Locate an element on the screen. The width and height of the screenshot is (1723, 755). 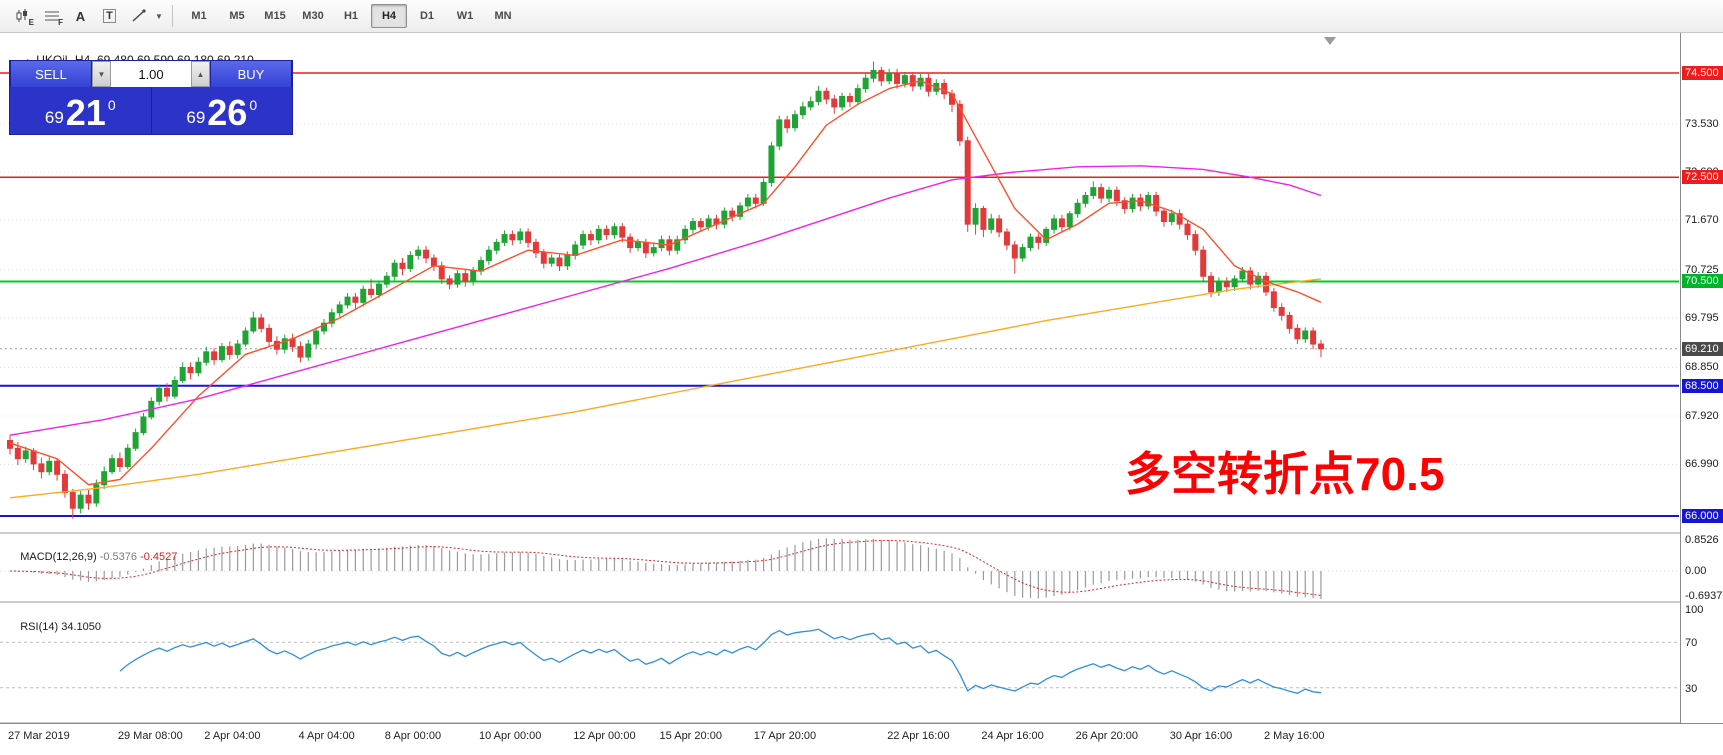
buy-button: BUY is located at coordinates (251, 74).